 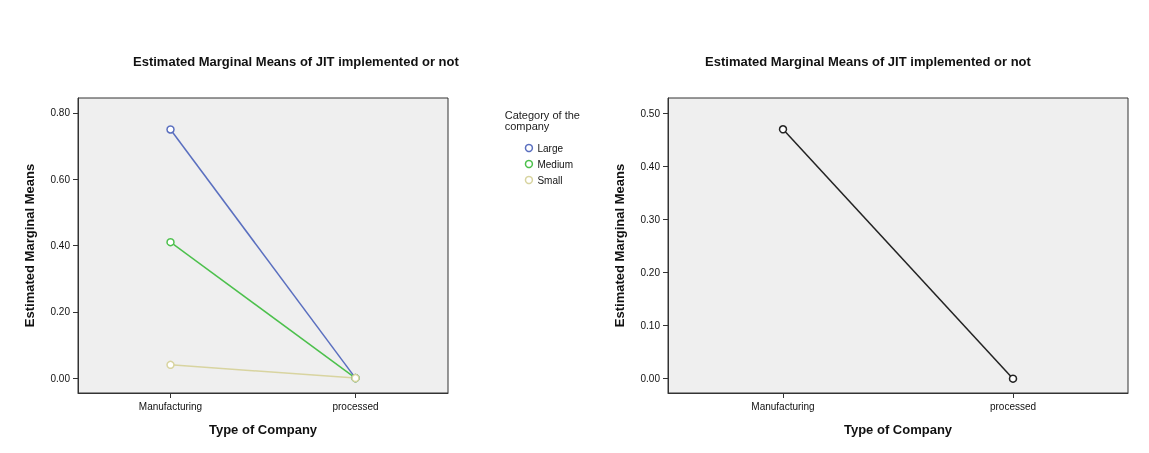 What do you see at coordinates (550, 180) in the screenshot?
I see `legend-label: Small` at bounding box center [550, 180].